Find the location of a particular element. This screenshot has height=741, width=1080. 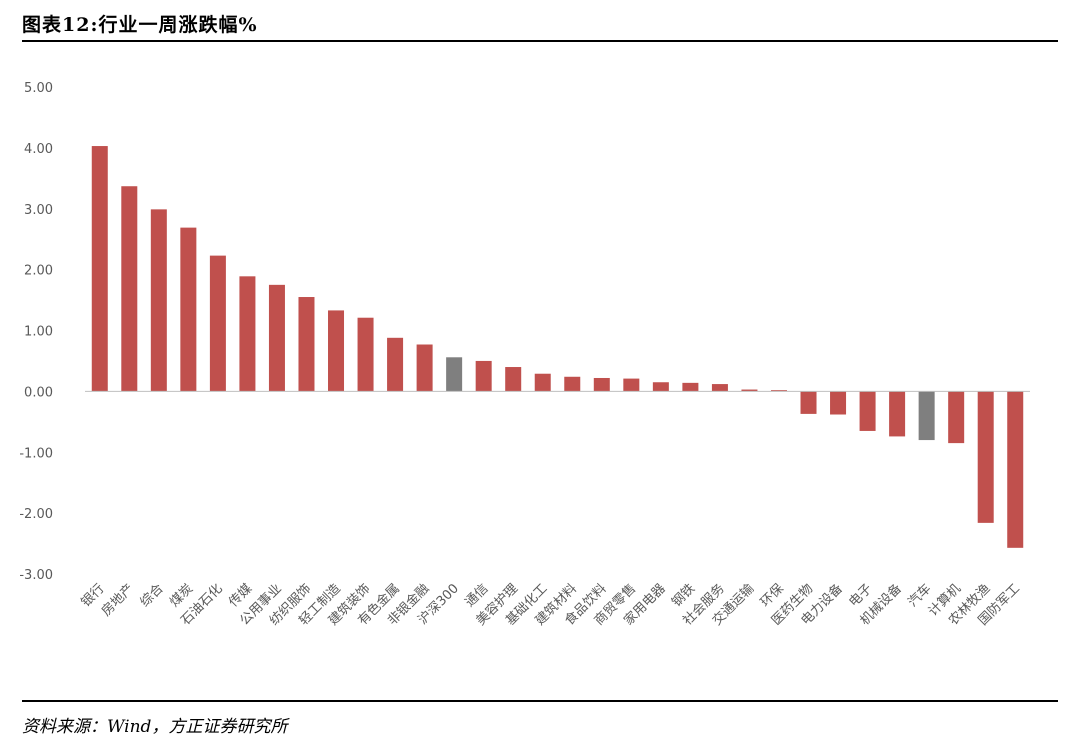

source-note: 资料来源：Wind，方正证券研究所 is located at coordinates (155, 727).